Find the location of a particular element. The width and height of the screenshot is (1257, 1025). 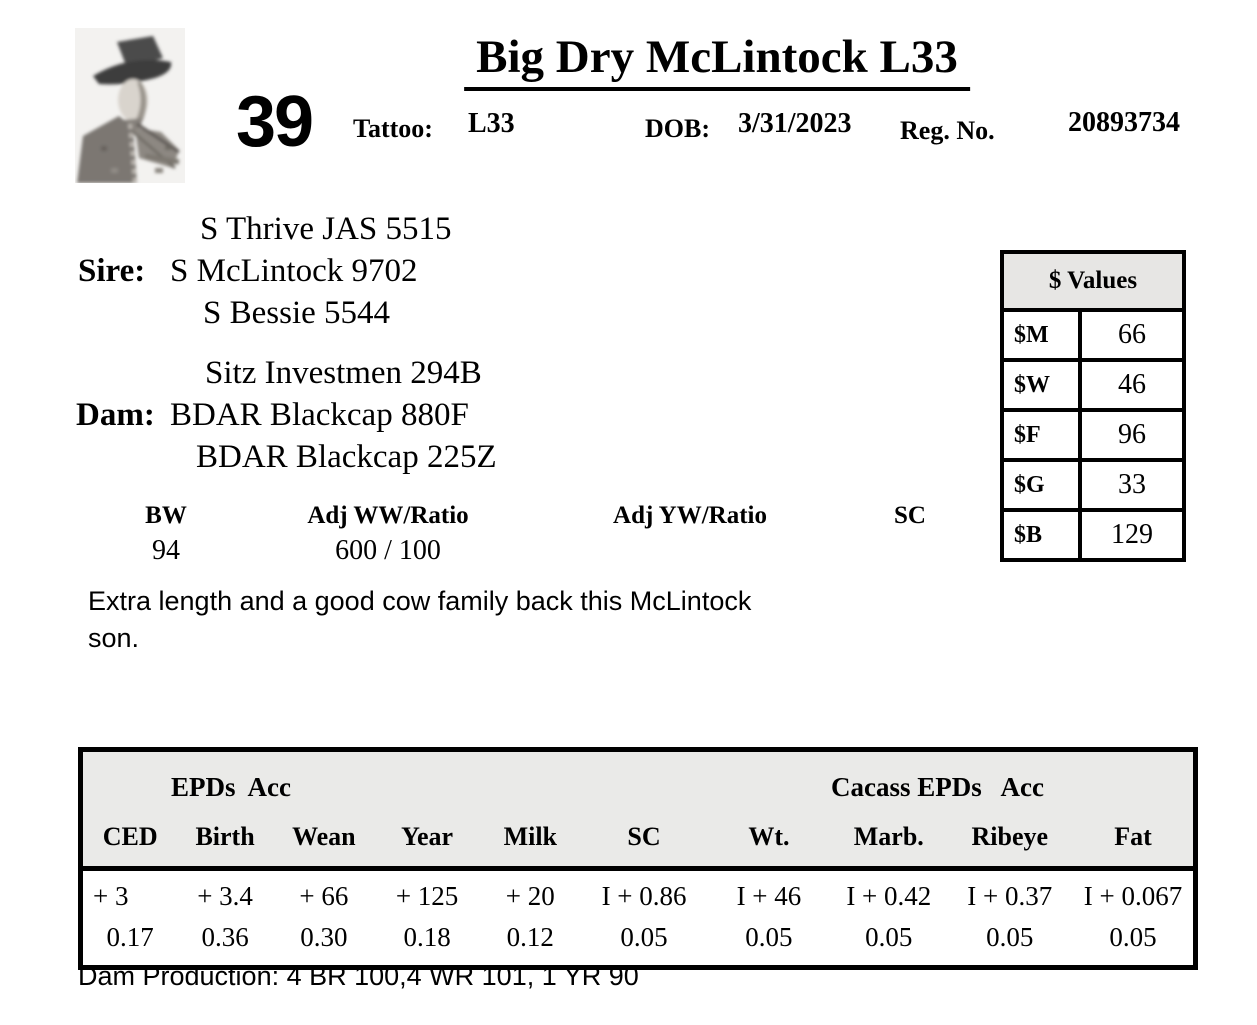

cowboy-photo is located at coordinates (130, 105).